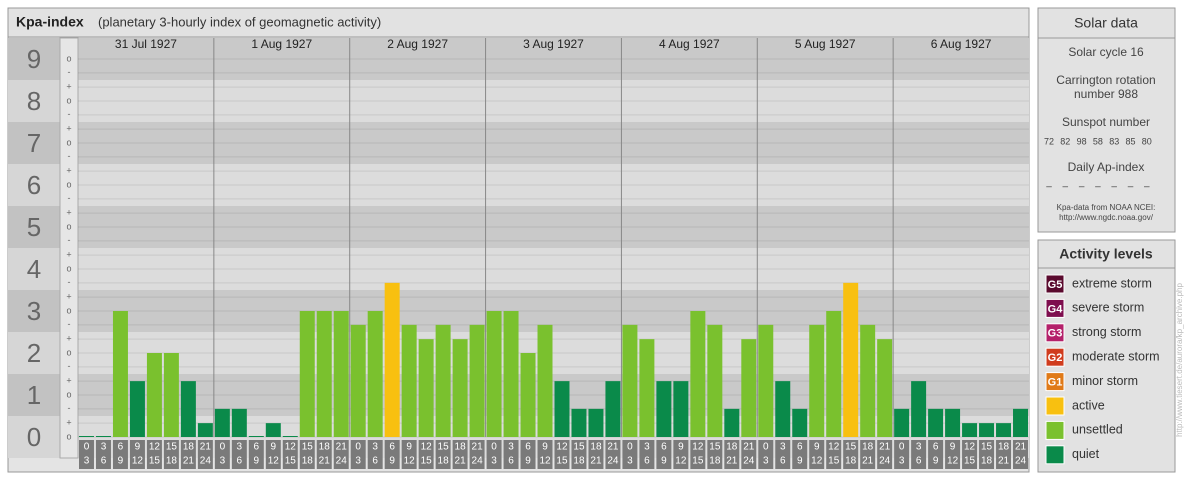 This screenshot has width=1184, height=480. What do you see at coordinates (1082, 141) in the screenshot?
I see `sunspot-value: 98` at bounding box center [1082, 141].